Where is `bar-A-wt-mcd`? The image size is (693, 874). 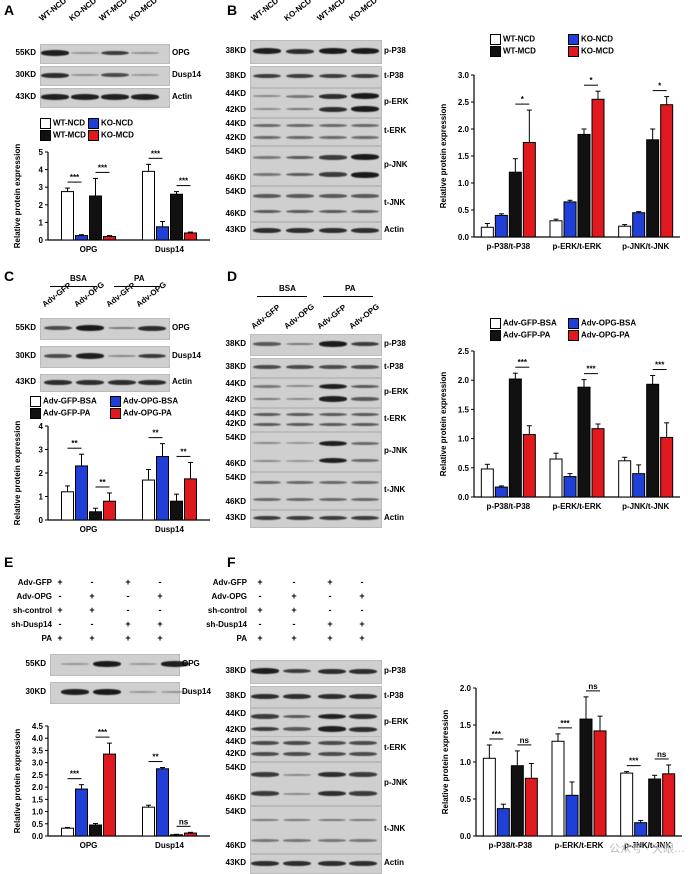 bar-A-wt-mcd is located at coordinates (95, 218).